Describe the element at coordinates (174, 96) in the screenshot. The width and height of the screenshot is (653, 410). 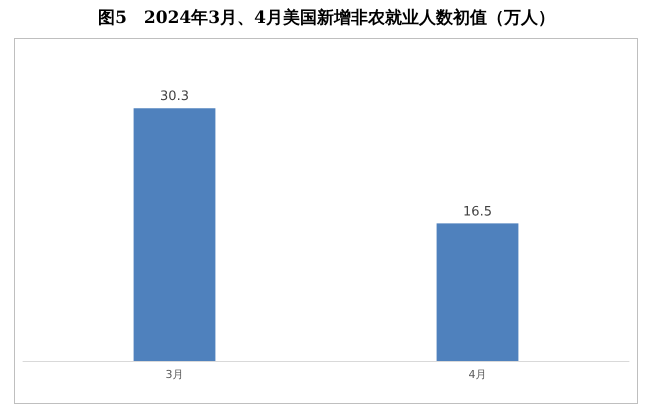
I see `data-label: 30.3` at that location.